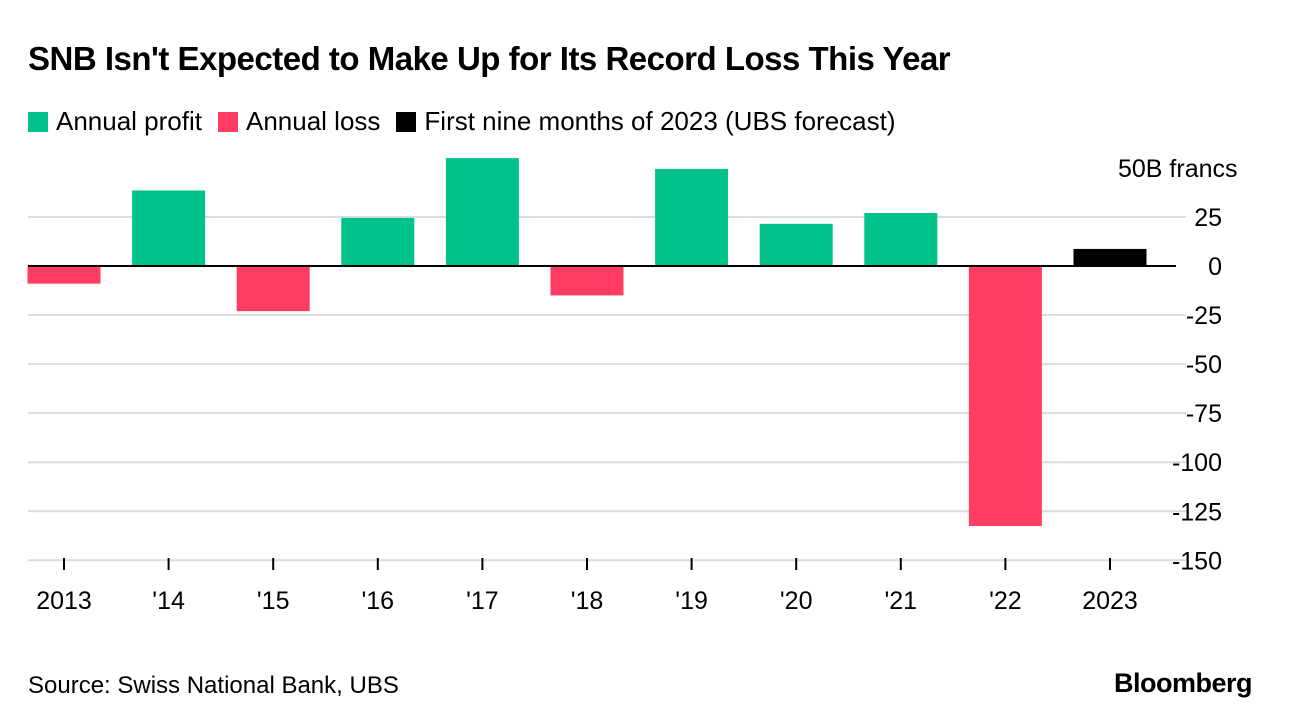  Describe the element at coordinates (227, 121) in the screenshot. I see `legend-swatch-loss` at that location.